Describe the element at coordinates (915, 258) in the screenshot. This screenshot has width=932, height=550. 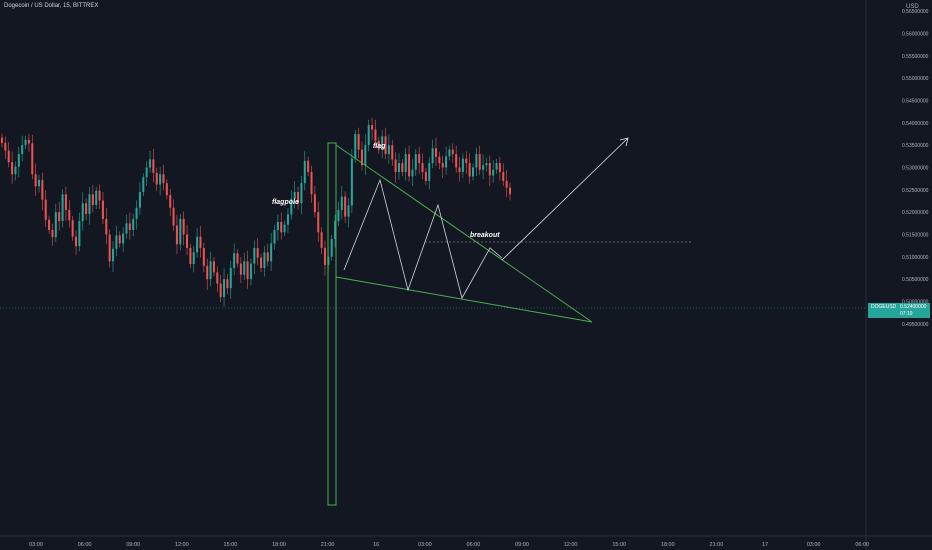
I see `y-tick-label: 0.51000000` at that location.